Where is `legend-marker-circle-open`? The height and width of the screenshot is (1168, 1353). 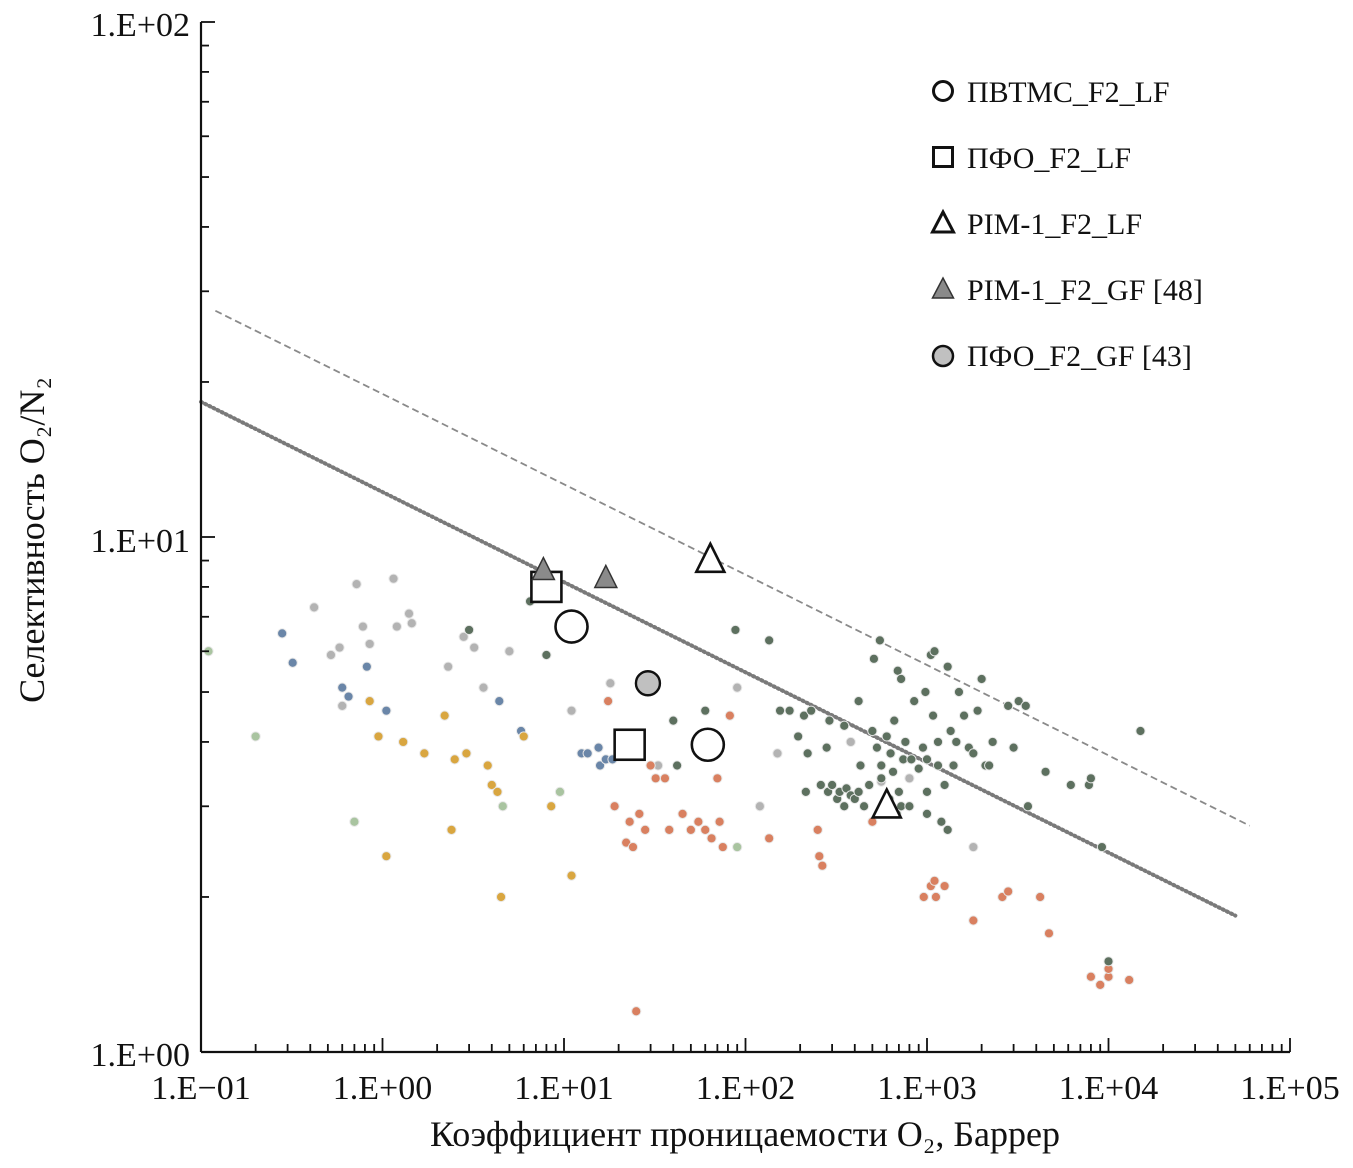
legend-marker-circle-open is located at coordinates (943, 91).